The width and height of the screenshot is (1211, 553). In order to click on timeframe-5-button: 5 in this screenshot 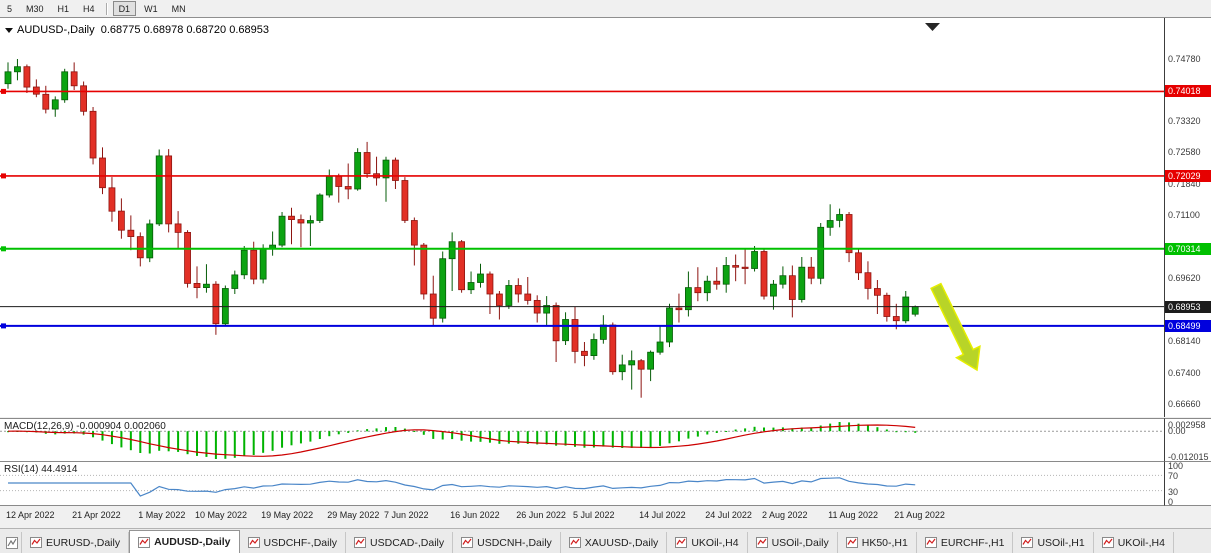, I will do `click(9, 8)`.